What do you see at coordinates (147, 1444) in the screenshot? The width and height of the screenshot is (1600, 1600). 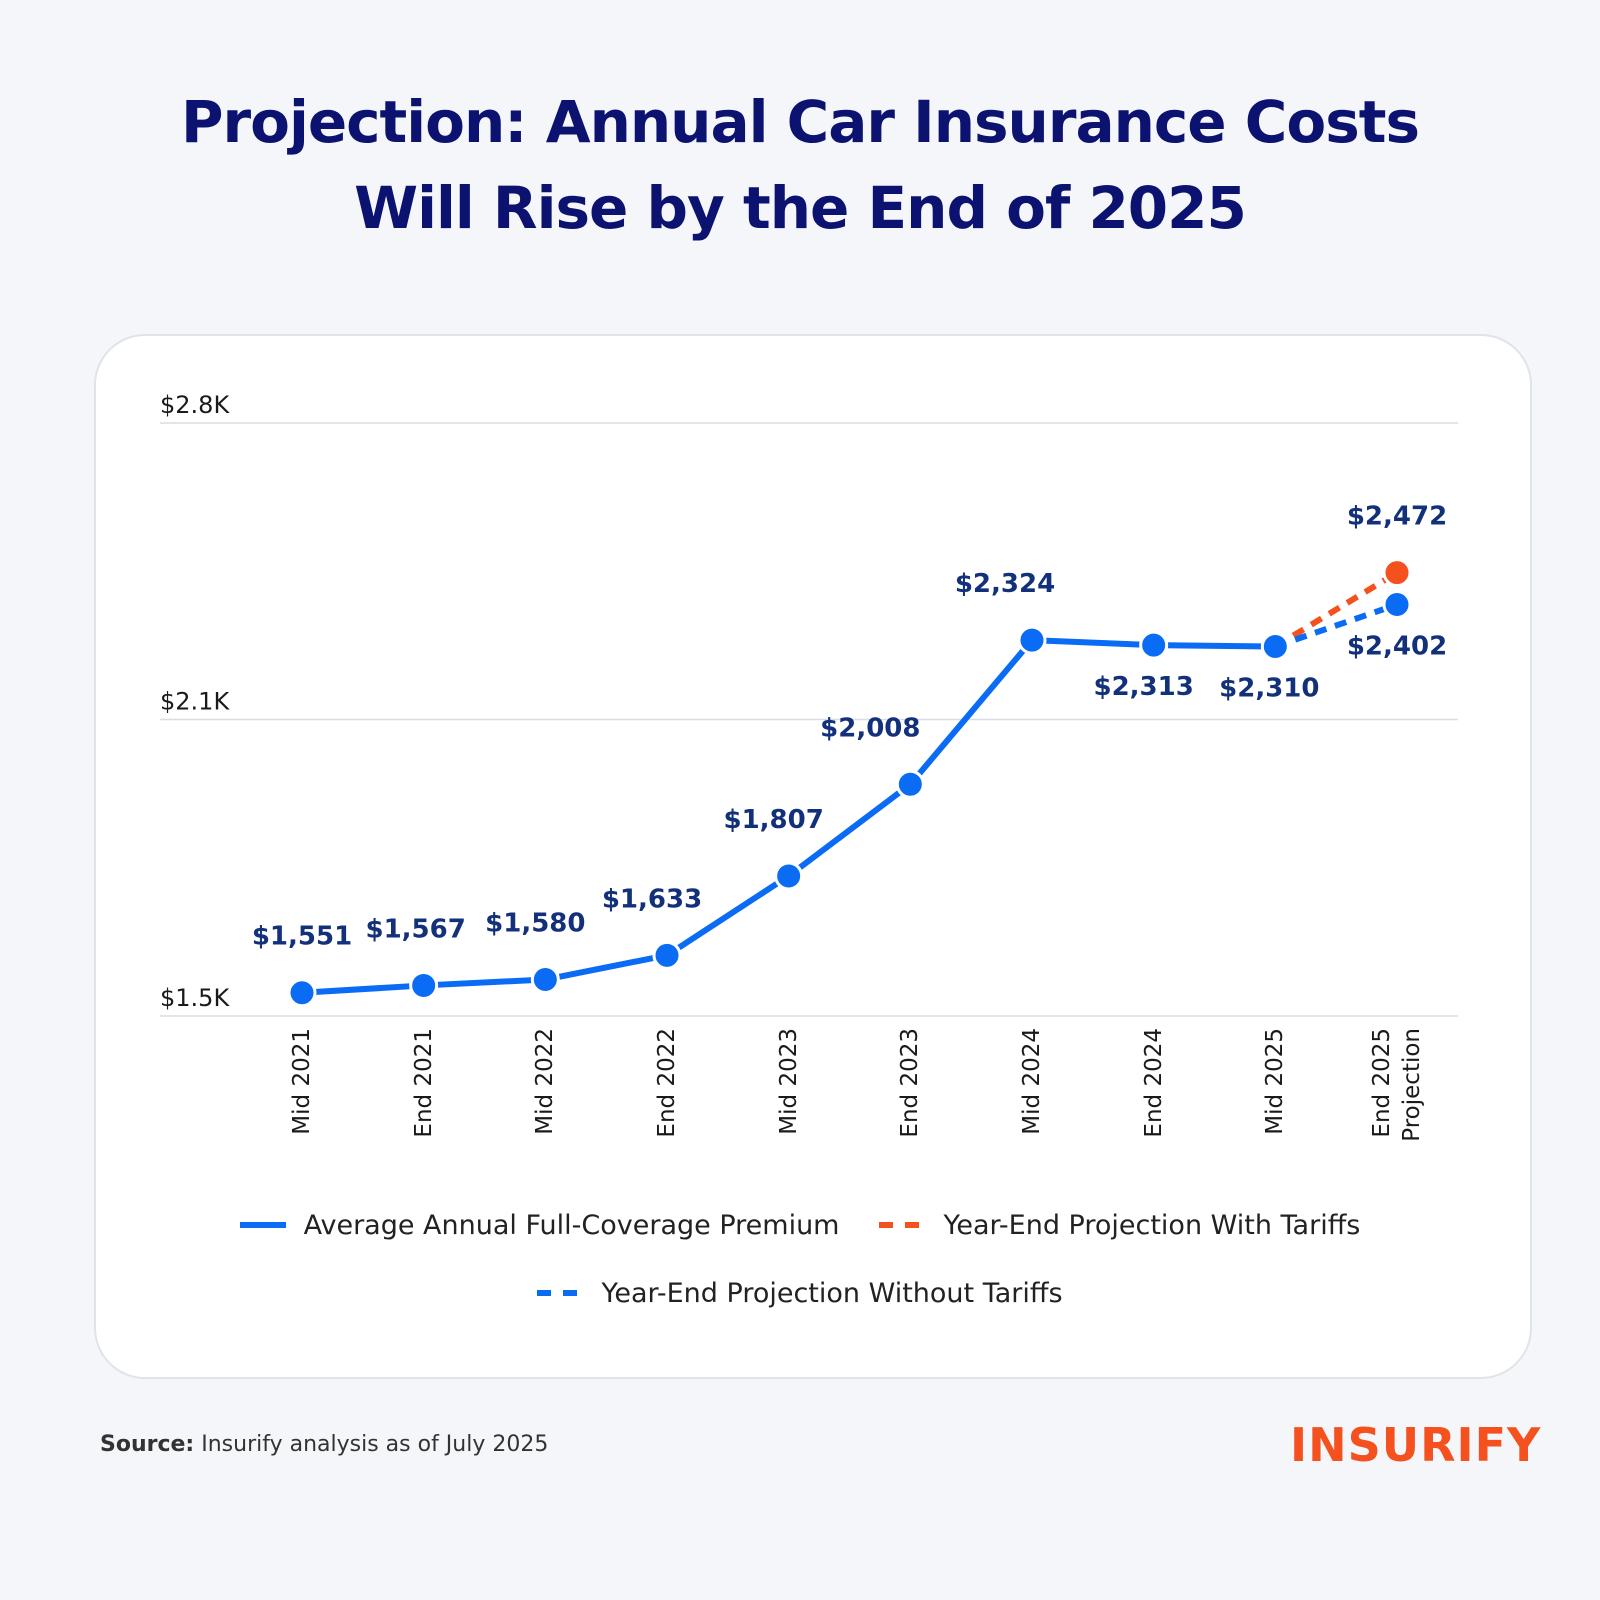 I see `source-label: Source:` at bounding box center [147, 1444].